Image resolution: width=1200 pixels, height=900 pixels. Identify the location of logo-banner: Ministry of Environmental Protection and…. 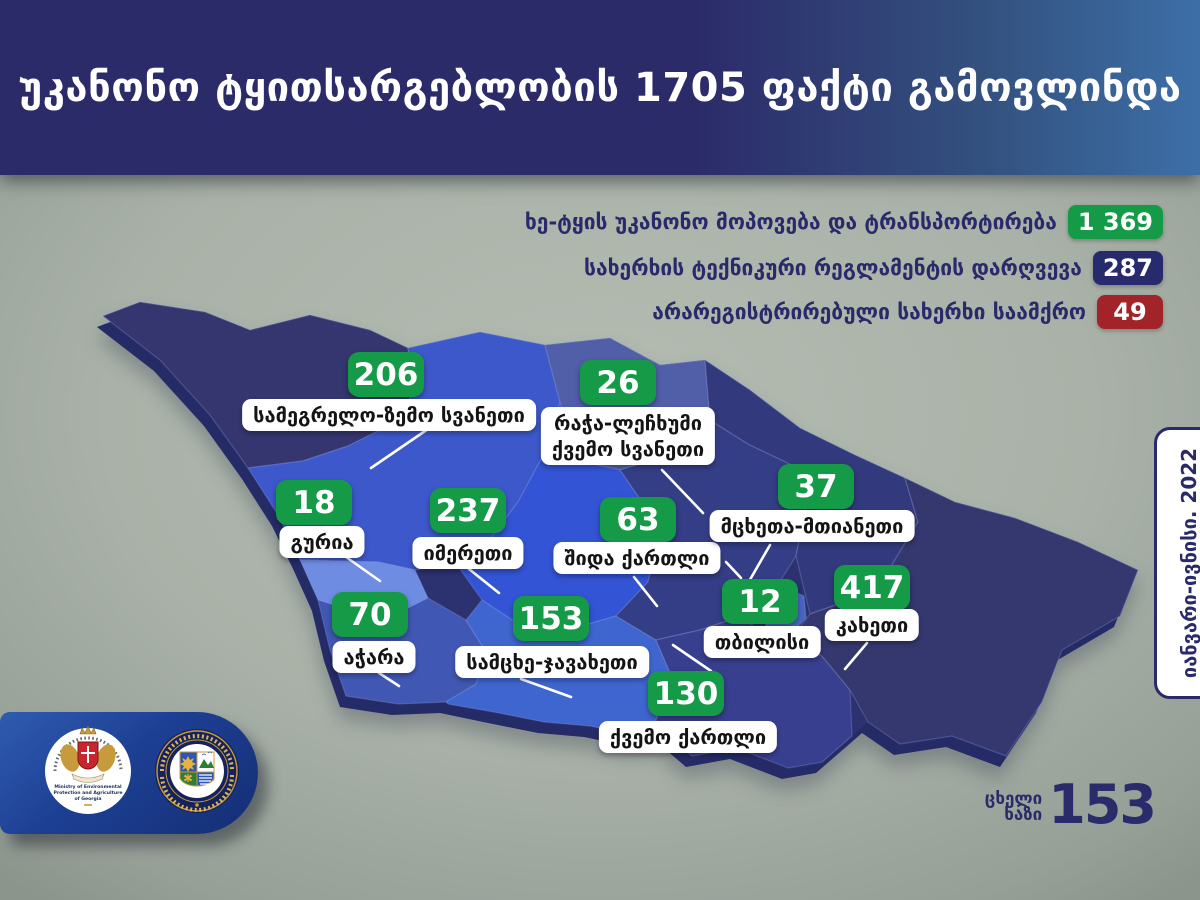
(129, 773).